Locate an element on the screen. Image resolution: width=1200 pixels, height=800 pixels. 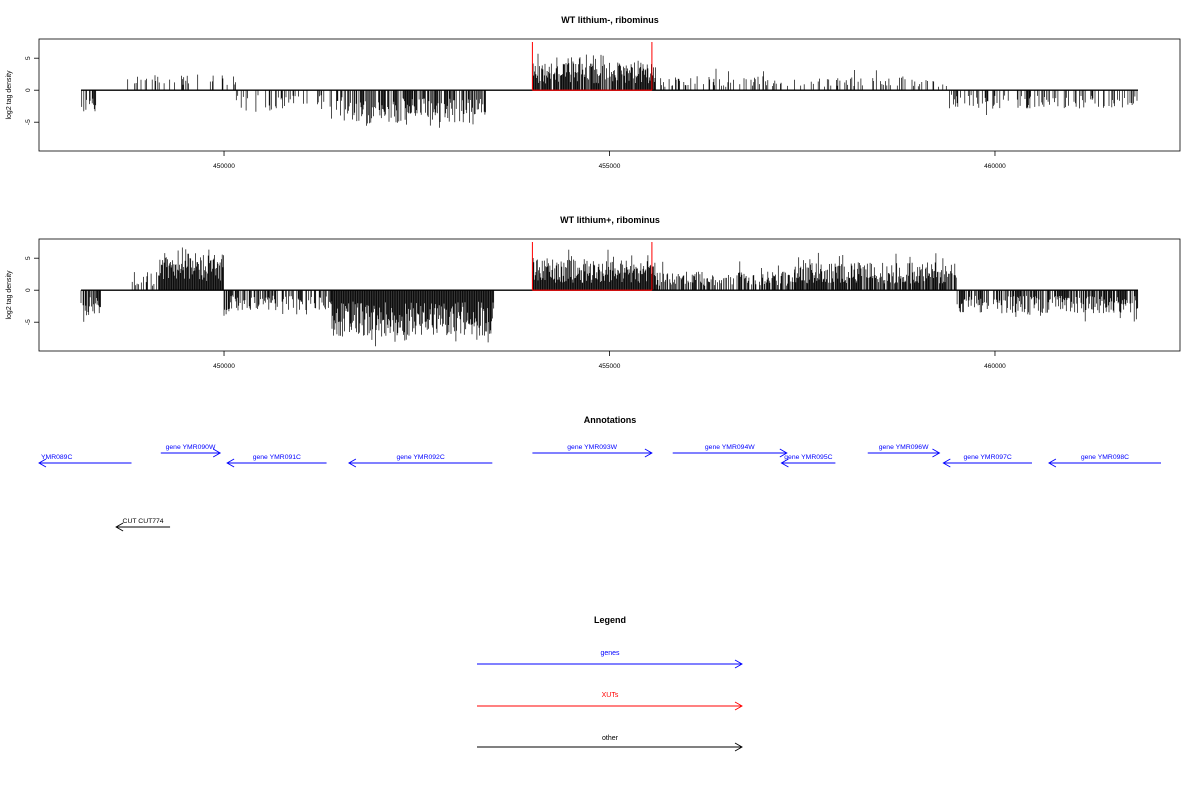
legend: Legend genes XUTs other is located at coordinates (610, 683).